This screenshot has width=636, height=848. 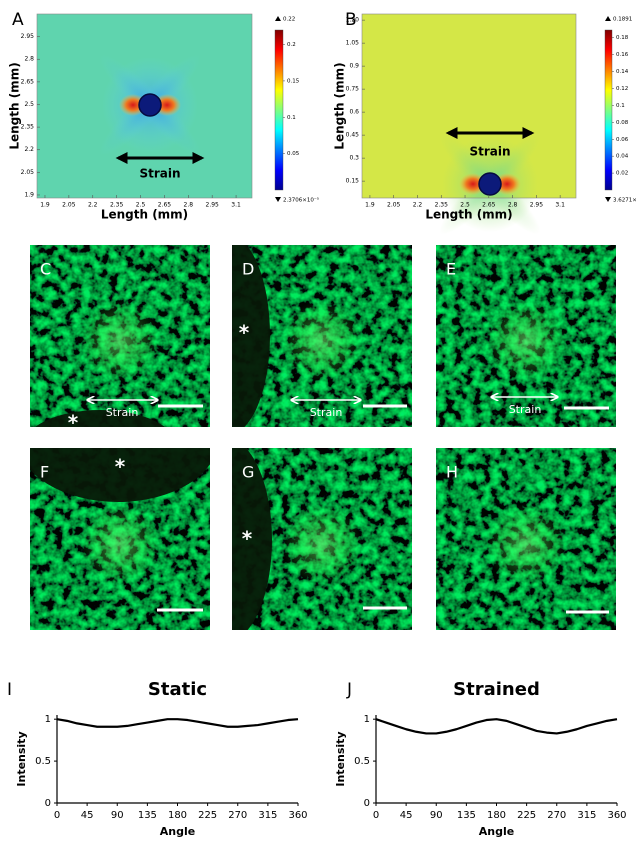 What do you see at coordinates (622, 55) in the screenshot?
I see `colorbar-tick-label: 0.16` at bounding box center [622, 55].